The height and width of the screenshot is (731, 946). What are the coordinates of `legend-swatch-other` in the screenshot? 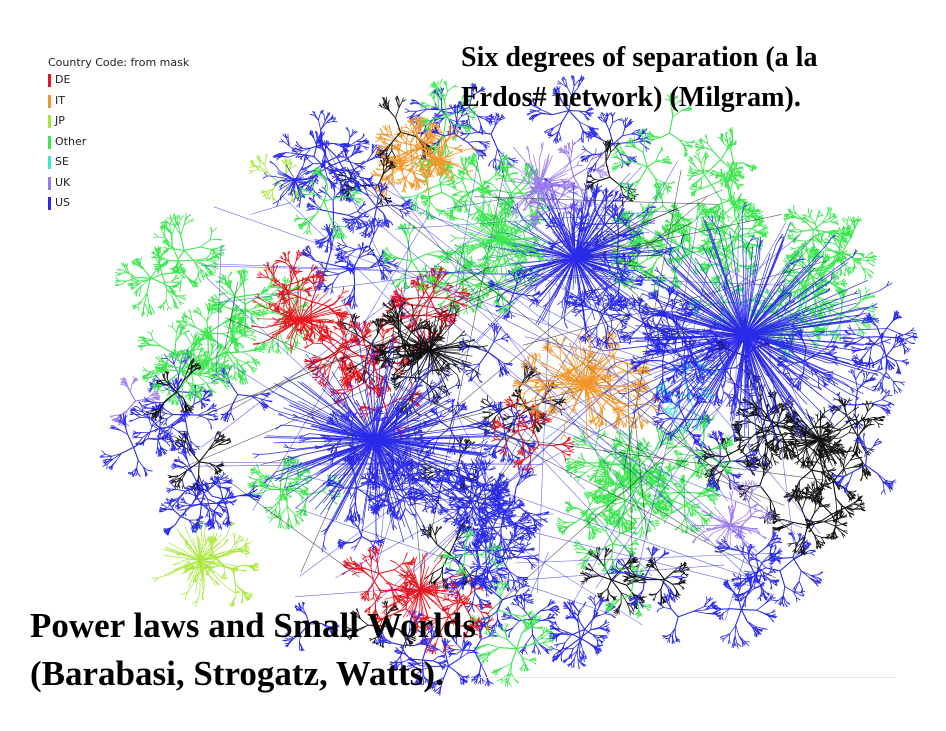 It's located at (49, 142).